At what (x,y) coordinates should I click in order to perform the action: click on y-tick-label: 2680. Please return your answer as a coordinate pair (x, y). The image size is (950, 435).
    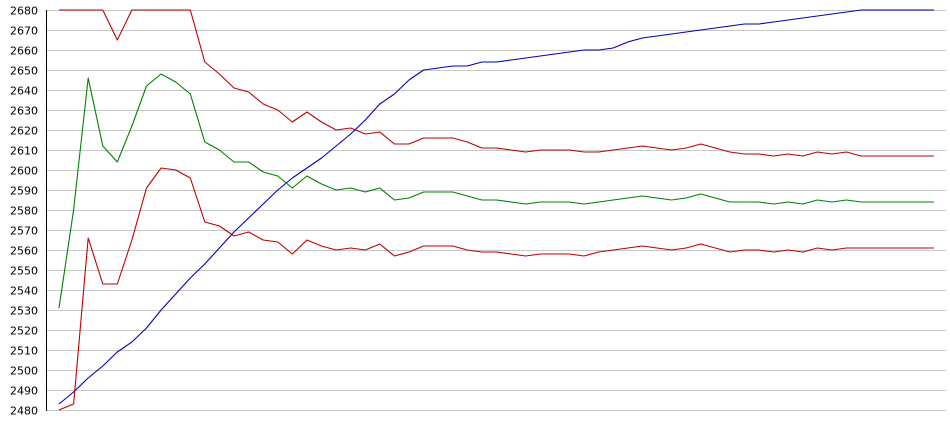
    Looking at the image, I should click on (24, 11).